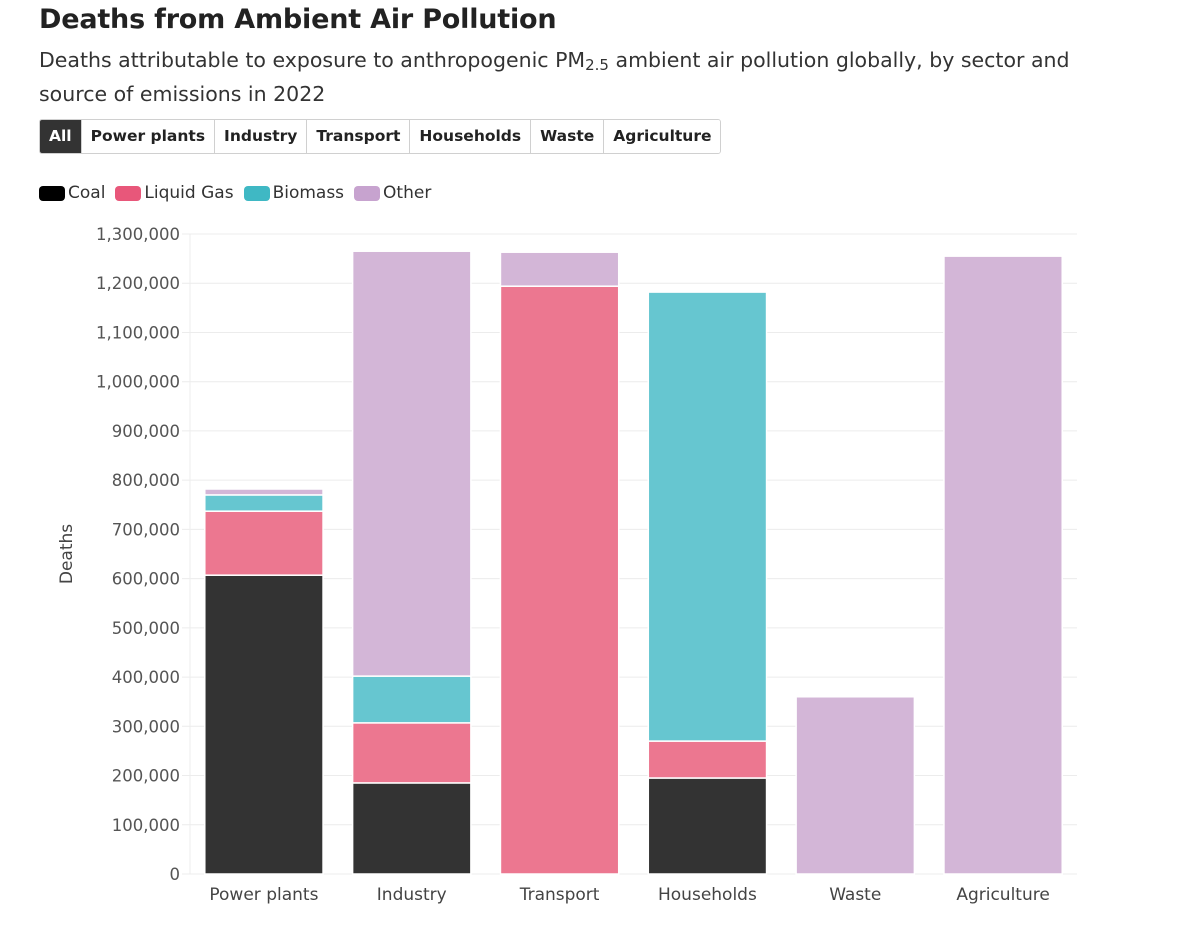  Describe the element at coordinates (146, 677) in the screenshot. I see `y-tick-label: 400,000` at that location.